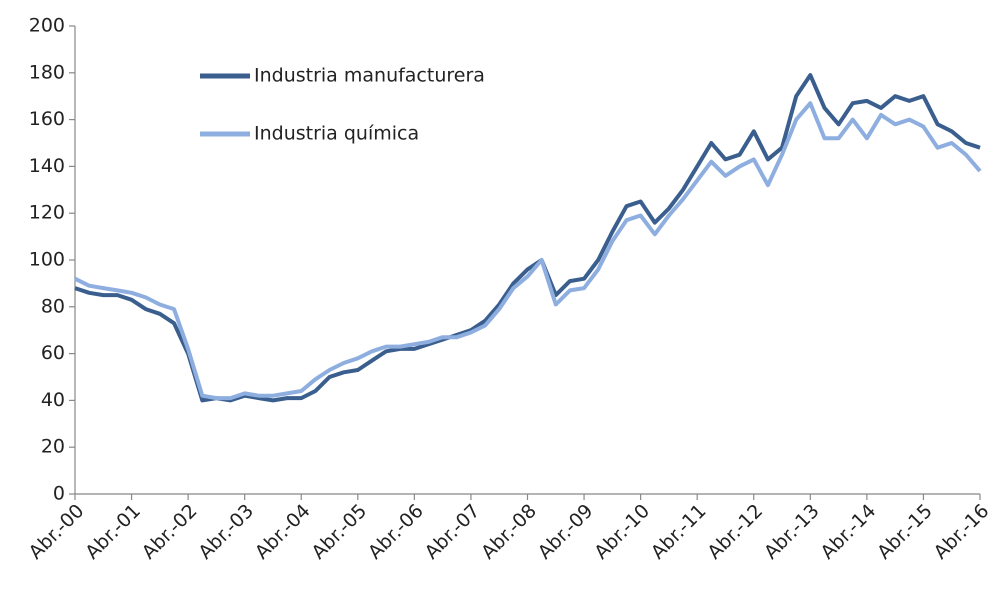 Image resolution: width=989 pixels, height=592 pixels. I want to click on x-tick-label: Abr.-02, so click(170, 532).